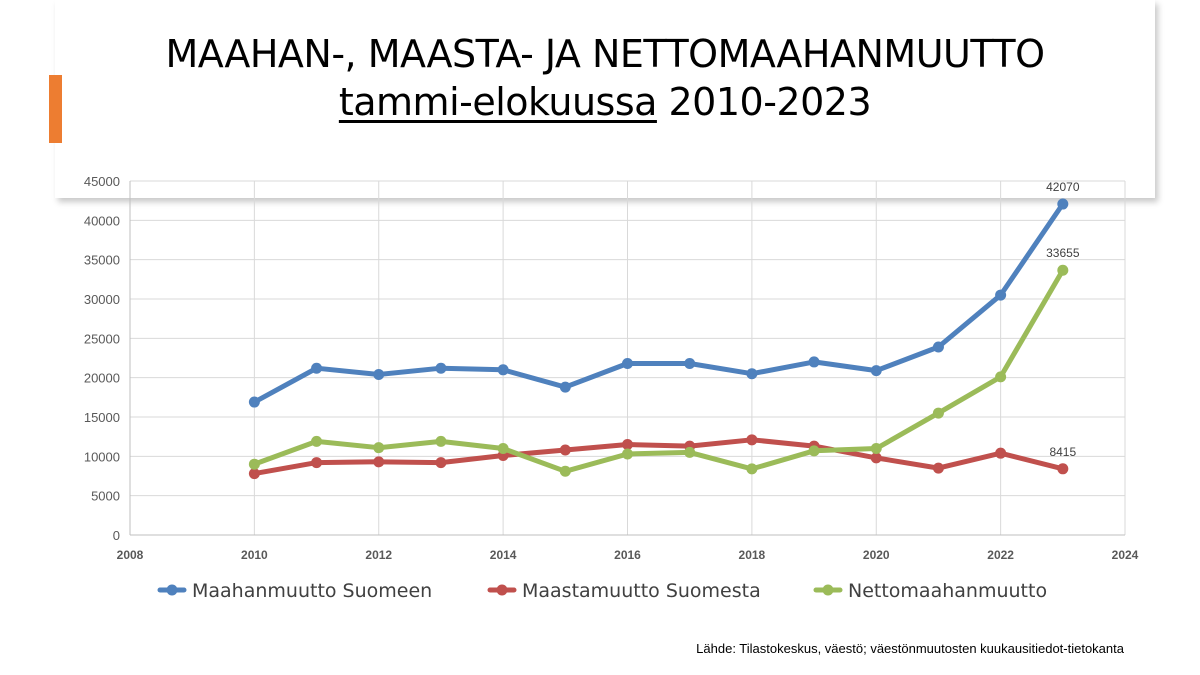  I want to click on point-1-2013, so click(441, 368).